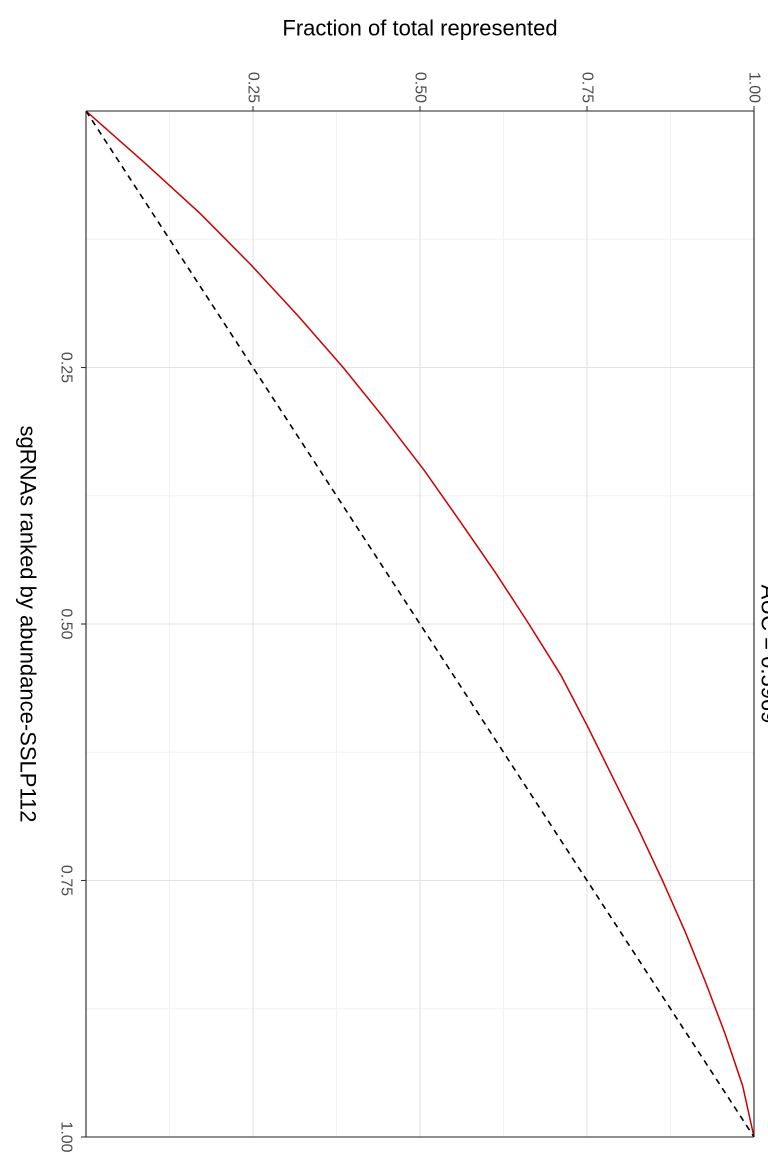 The image size is (768, 1152). What do you see at coordinates (28, 623) in the screenshot?
I see `x-axis-title: sgRNAs ranked by abundance-SSLP112` at bounding box center [28, 623].